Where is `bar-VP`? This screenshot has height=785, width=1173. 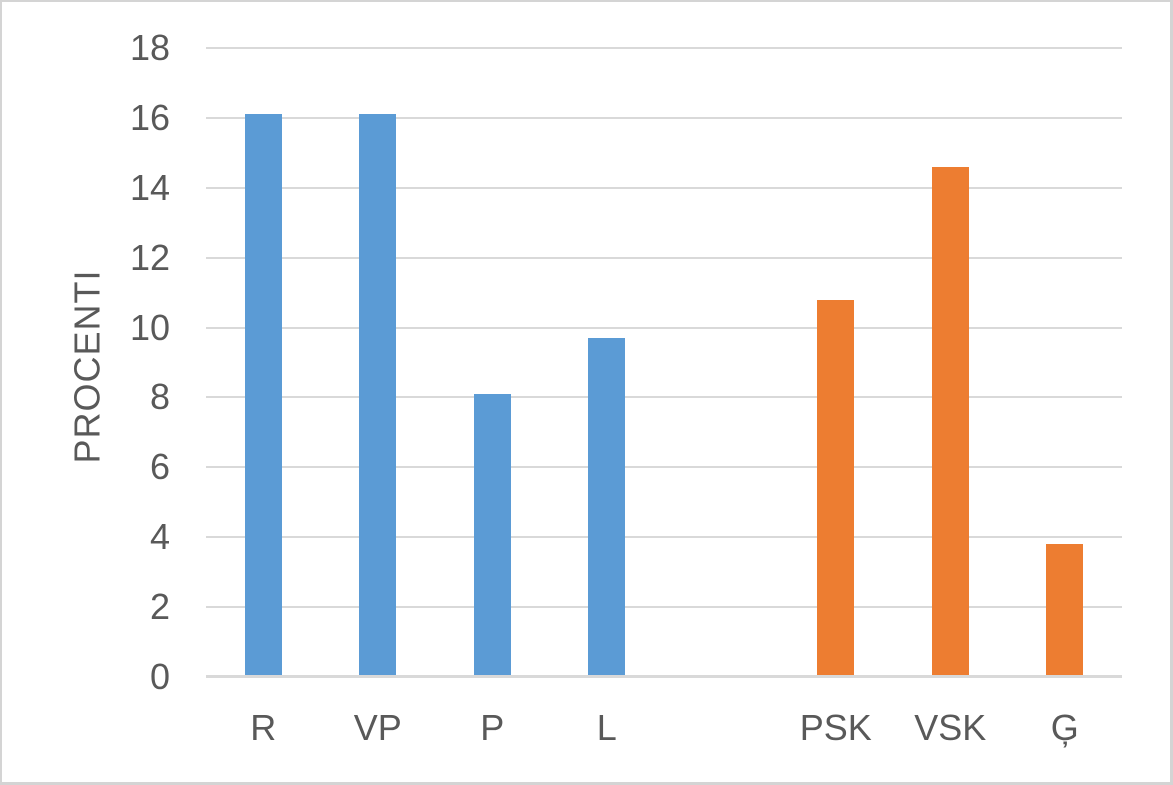 bar-VP is located at coordinates (378, 395).